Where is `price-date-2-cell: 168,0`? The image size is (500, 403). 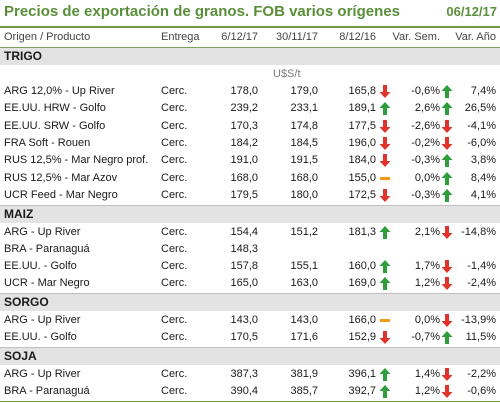 price-date-2-cell: 168,0 is located at coordinates (304, 177).